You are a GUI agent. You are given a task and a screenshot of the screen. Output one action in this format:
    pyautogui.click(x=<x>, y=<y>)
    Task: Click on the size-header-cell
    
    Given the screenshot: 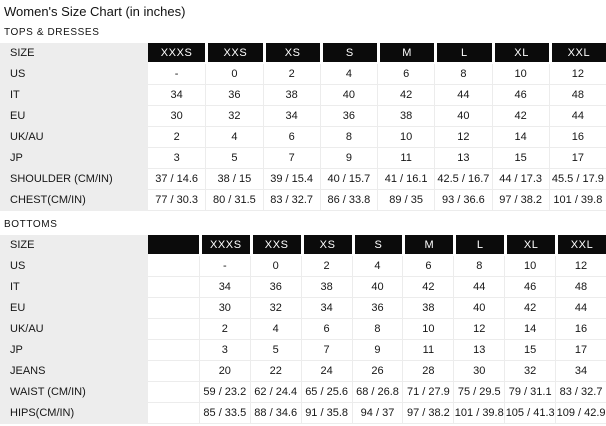 What is the action you would take?
    pyautogui.click(x=173, y=245)
    